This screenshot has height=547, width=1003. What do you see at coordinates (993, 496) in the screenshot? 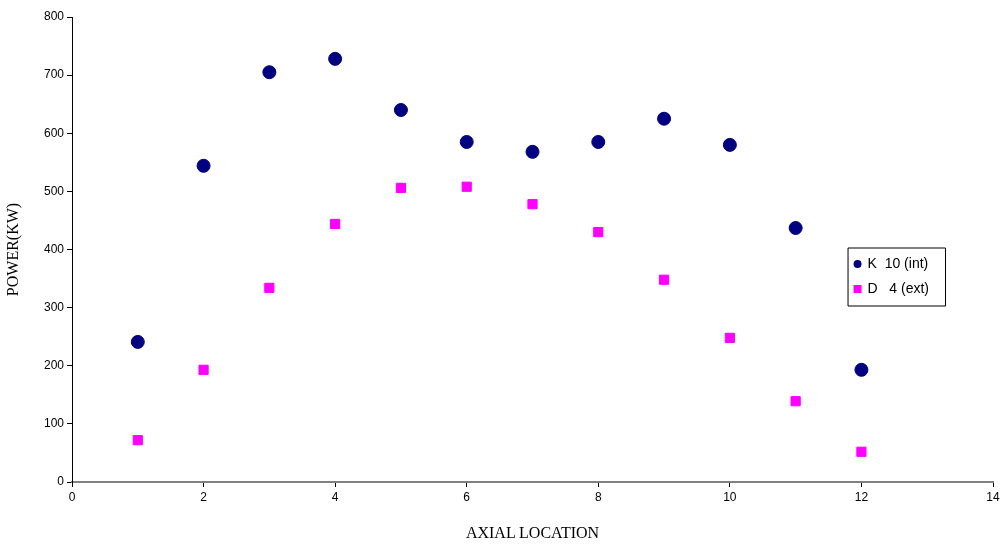
I see `x-tick-label: 14` at bounding box center [993, 496].